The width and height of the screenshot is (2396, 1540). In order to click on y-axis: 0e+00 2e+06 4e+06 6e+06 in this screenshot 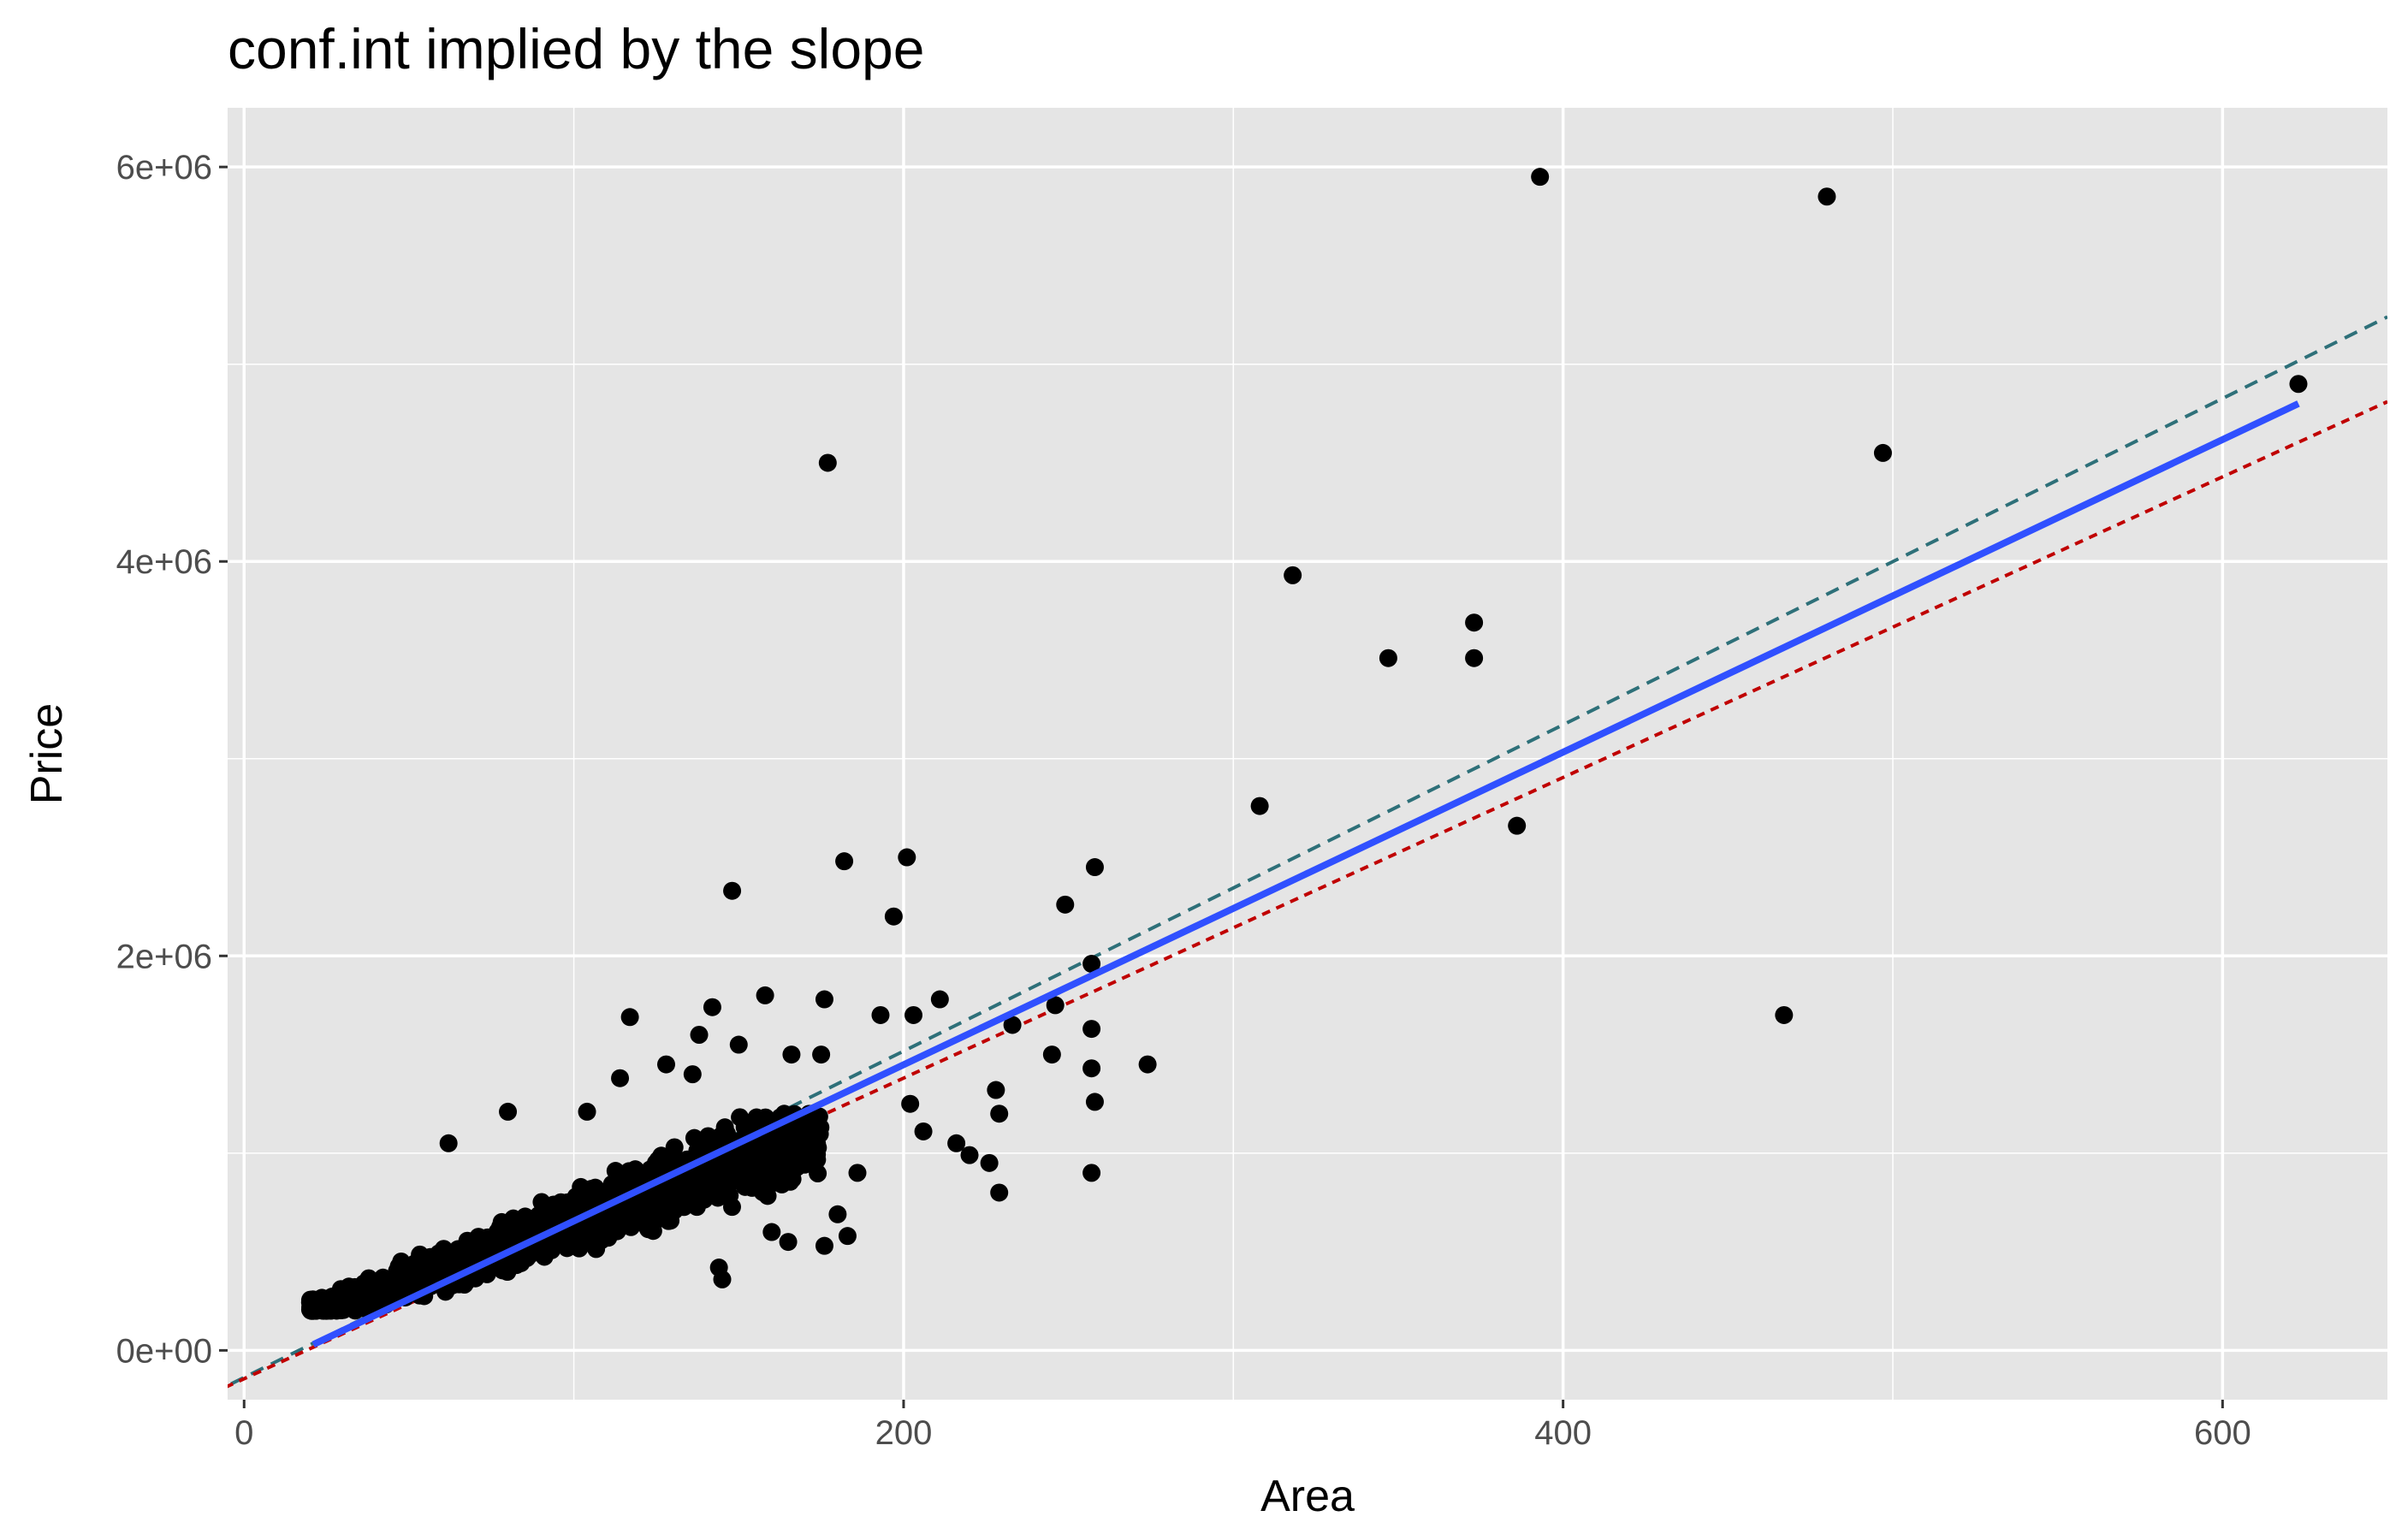, I will do `click(172, 759)`.